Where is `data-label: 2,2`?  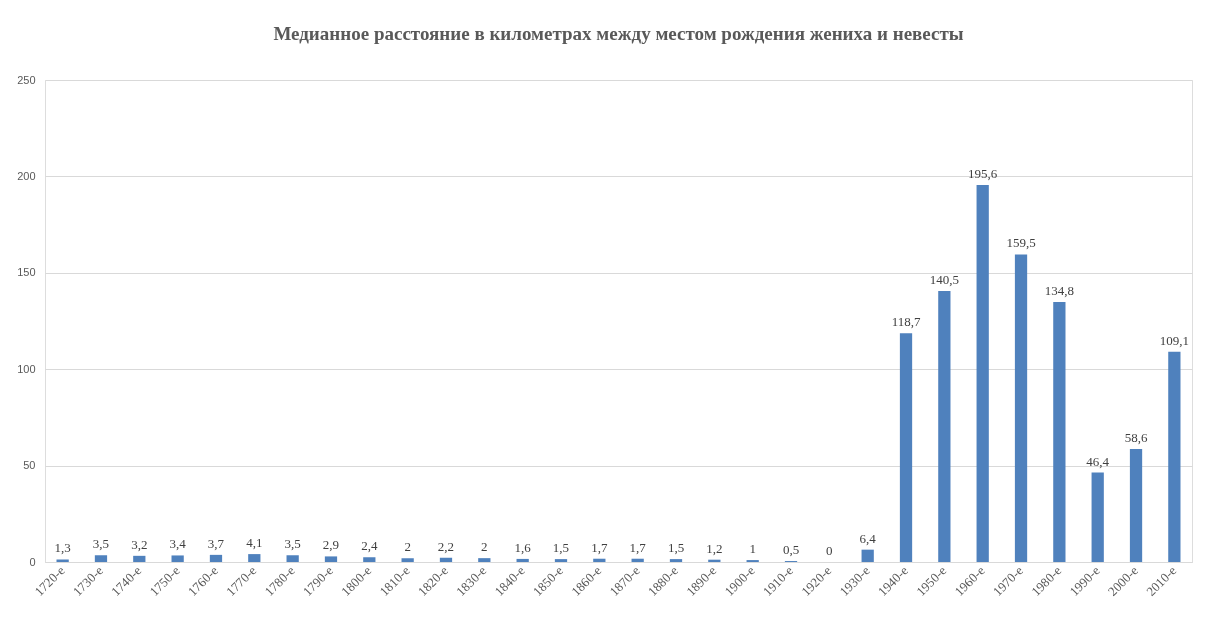
data-label: 2,2 is located at coordinates (446, 546).